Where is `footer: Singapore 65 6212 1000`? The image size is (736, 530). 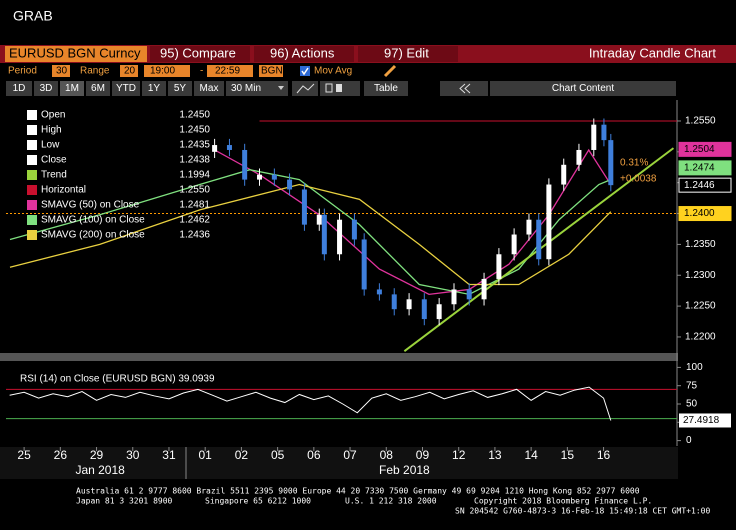
footer: Singapore 65 6212 1000 is located at coordinates (258, 501).